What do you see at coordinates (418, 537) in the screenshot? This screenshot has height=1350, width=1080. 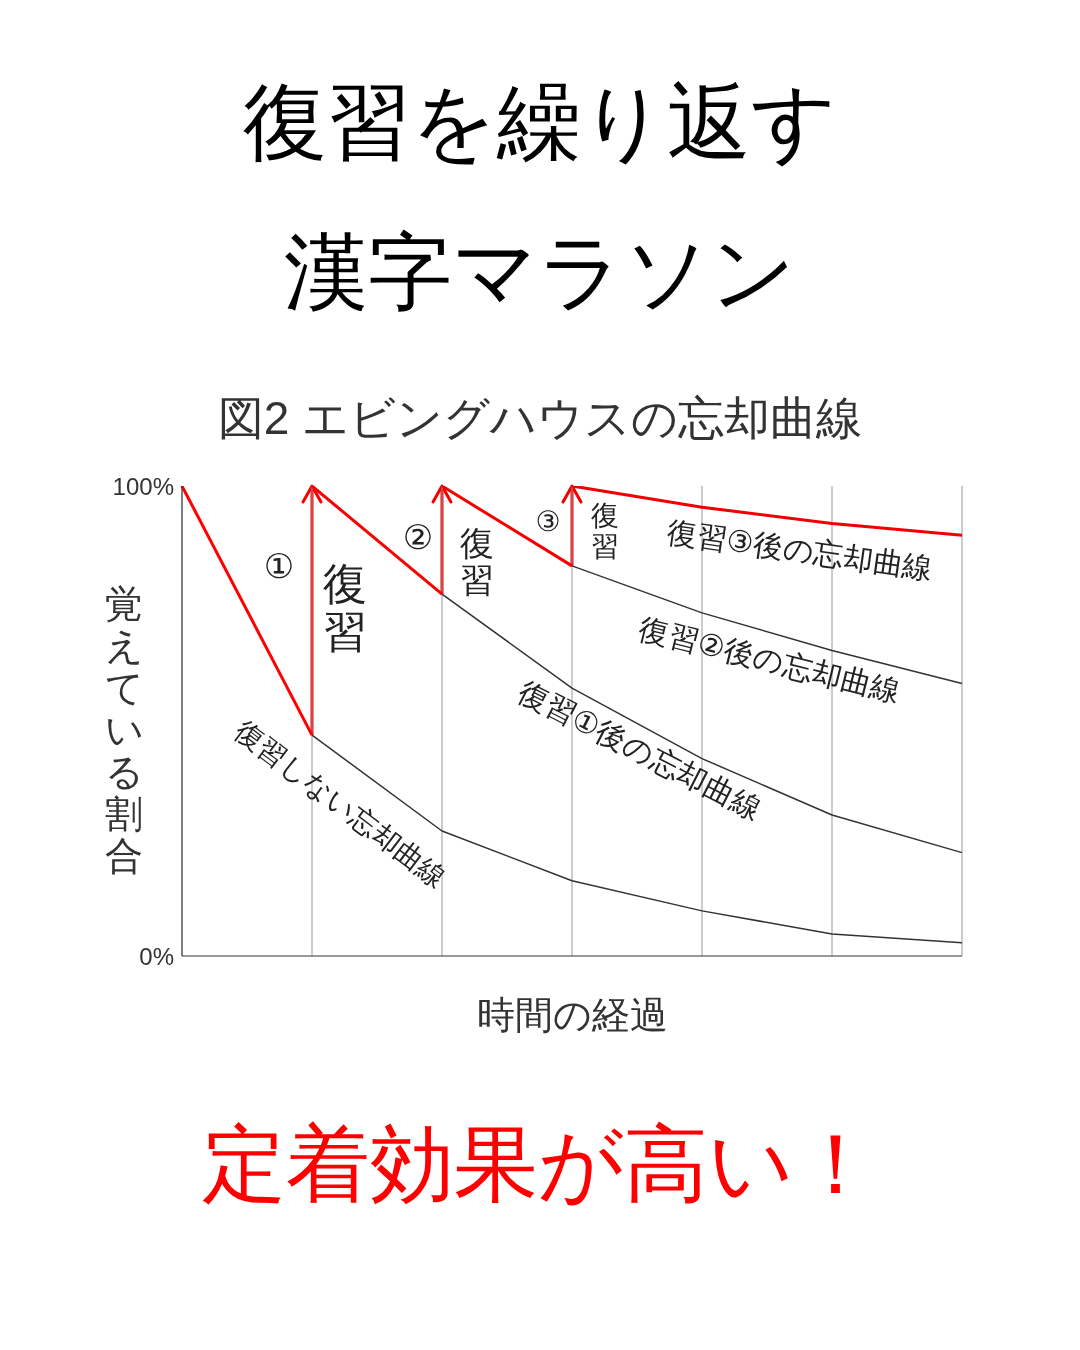 I see `annotation: ②` at bounding box center [418, 537].